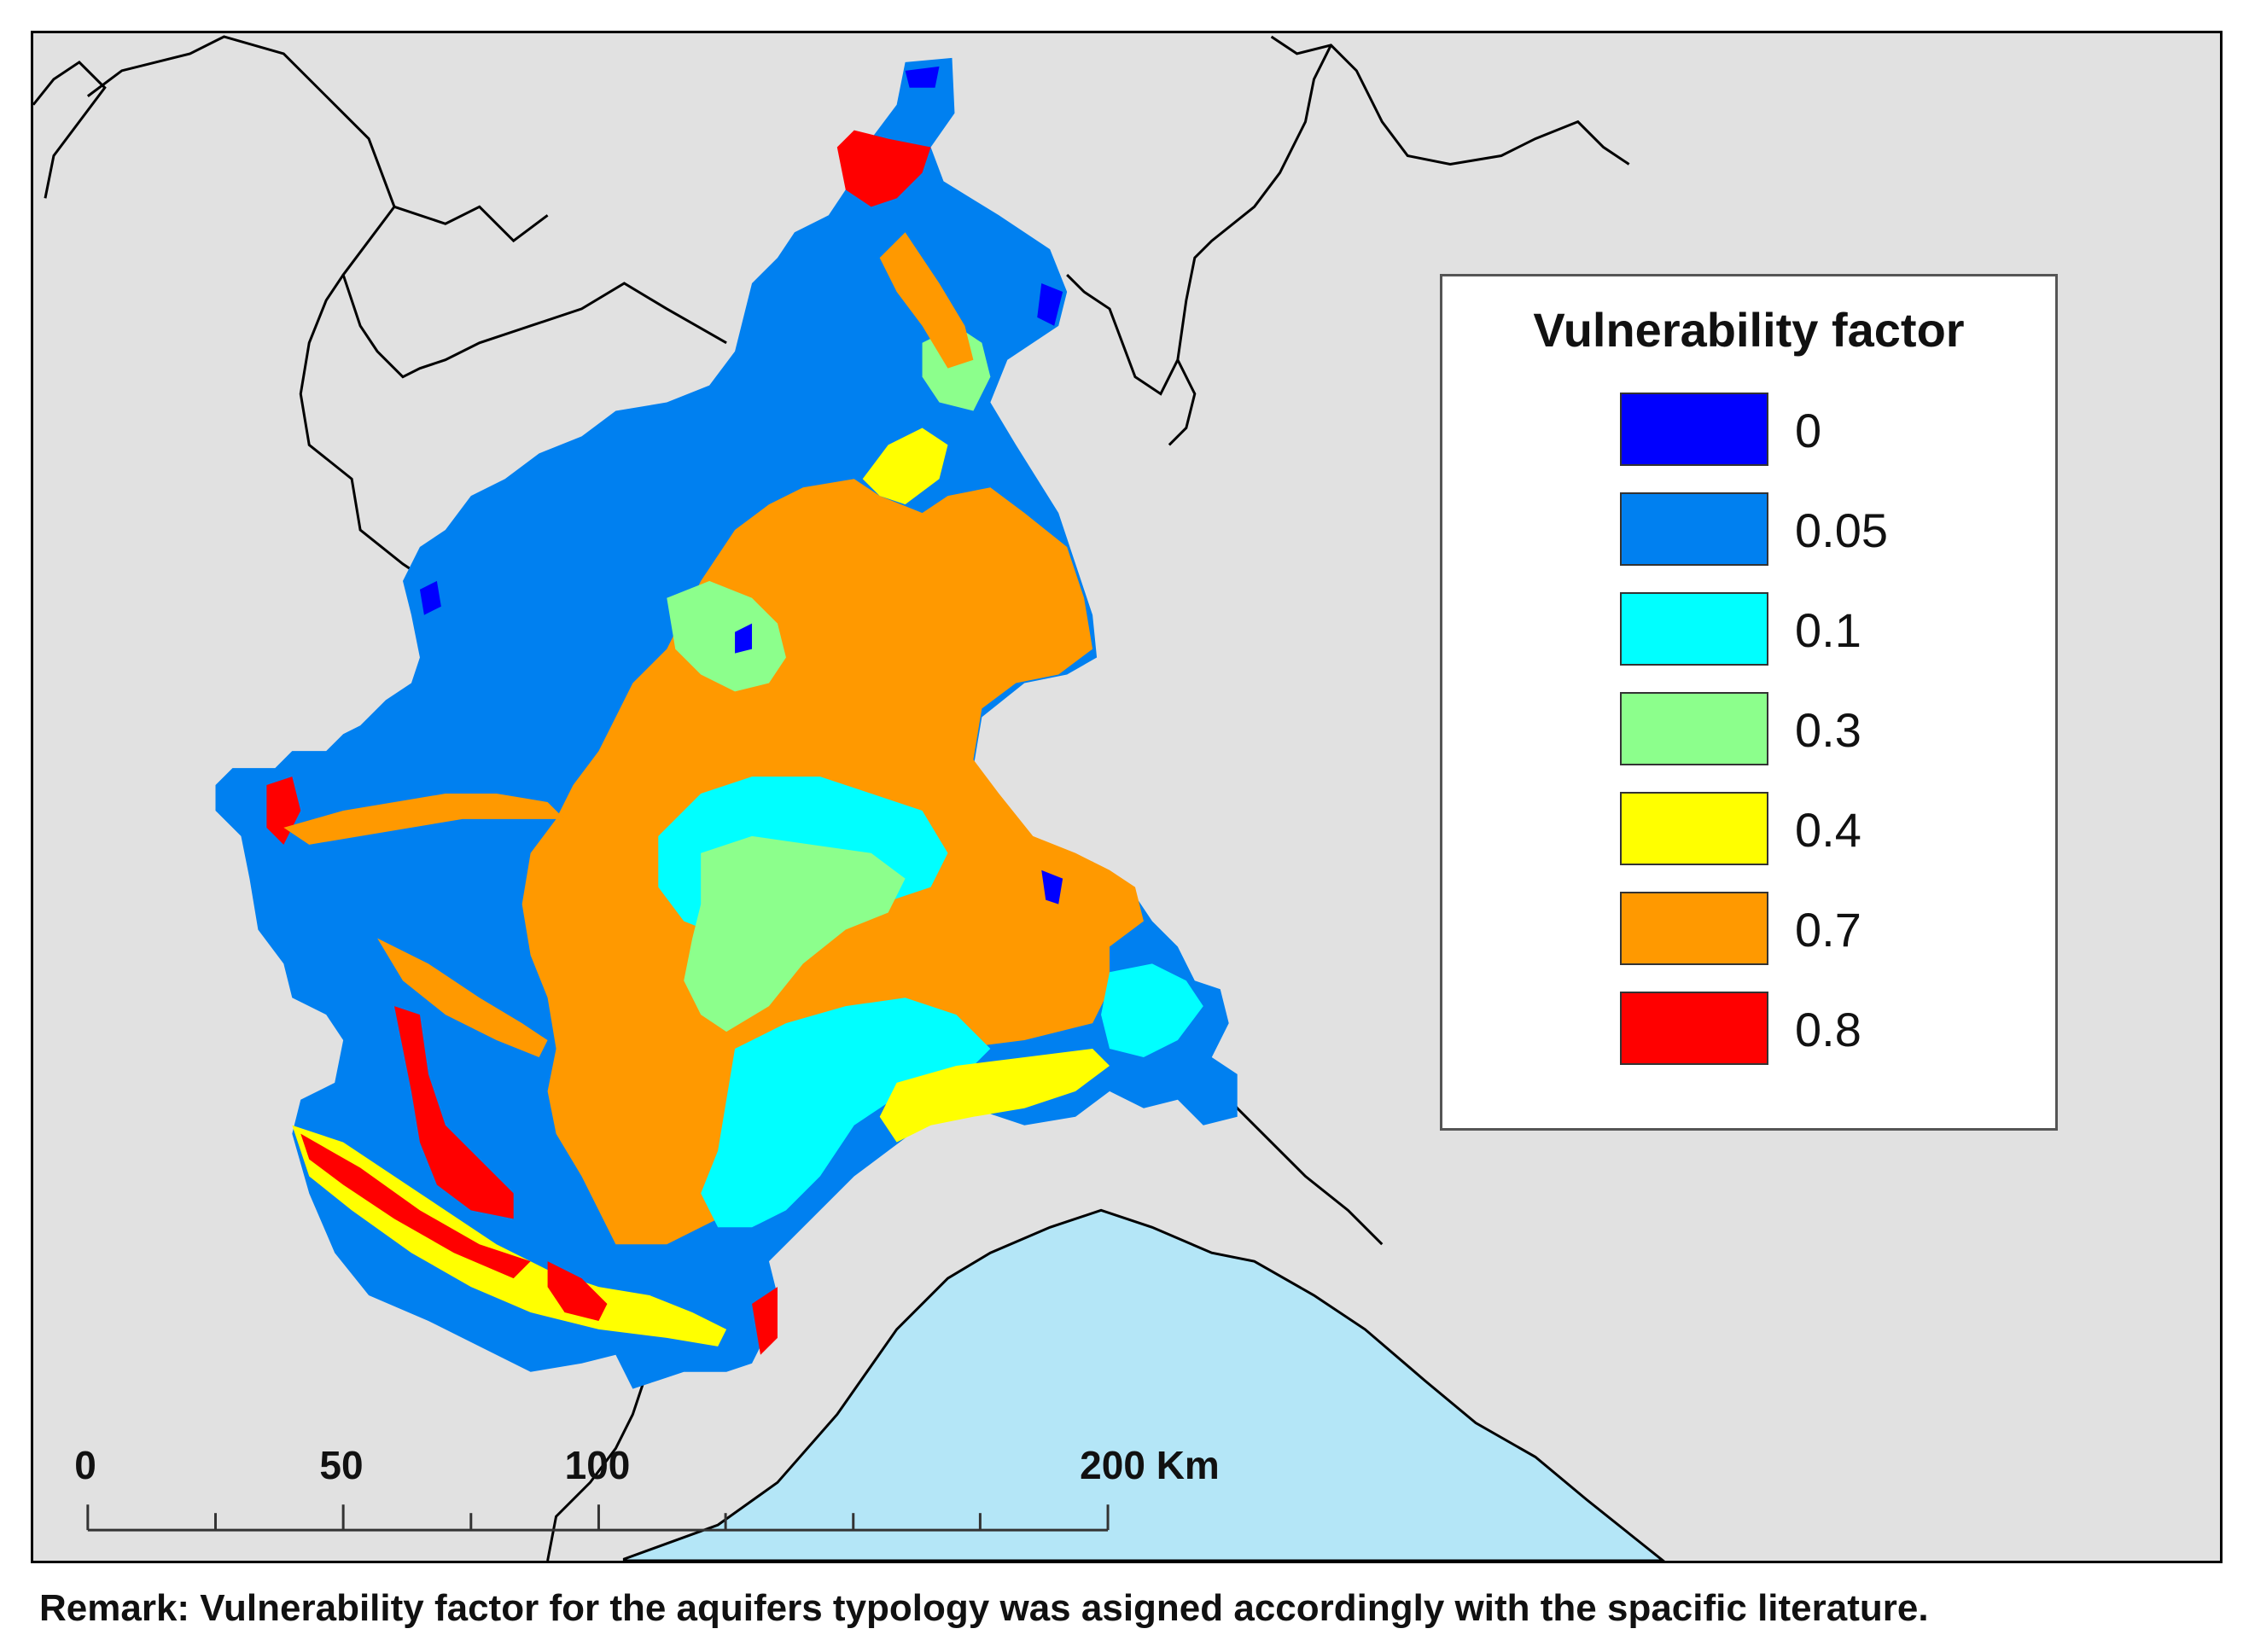 The width and height of the screenshot is (2243, 1652). What do you see at coordinates (1828, 830) in the screenshot?
I see `legend-label: 0.4` at bounding box center [1828, 830].